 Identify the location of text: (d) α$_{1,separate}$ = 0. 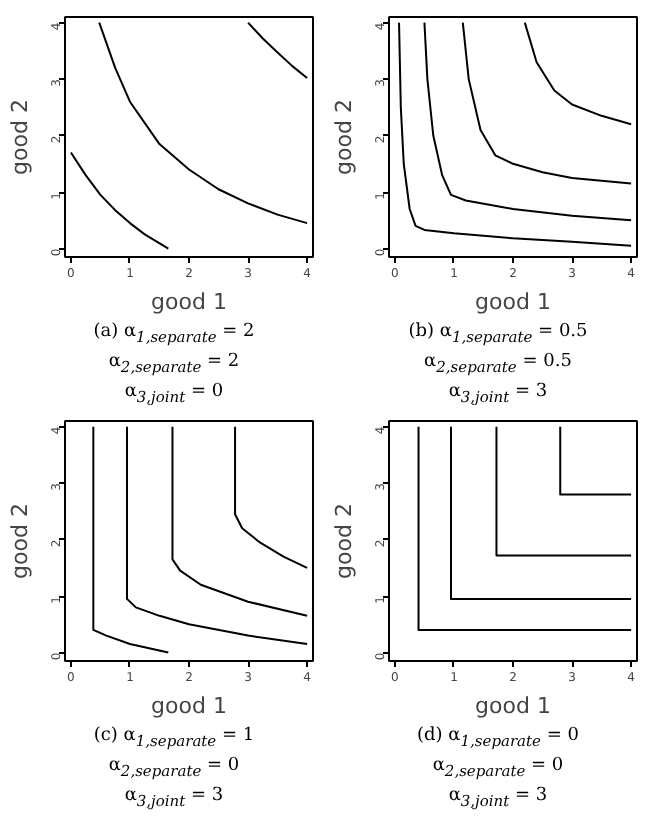
(498, 738).